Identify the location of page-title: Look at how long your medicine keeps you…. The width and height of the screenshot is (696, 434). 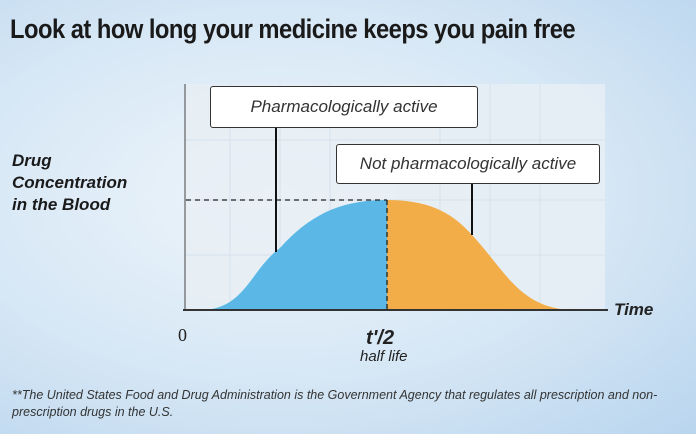
(293, 29).